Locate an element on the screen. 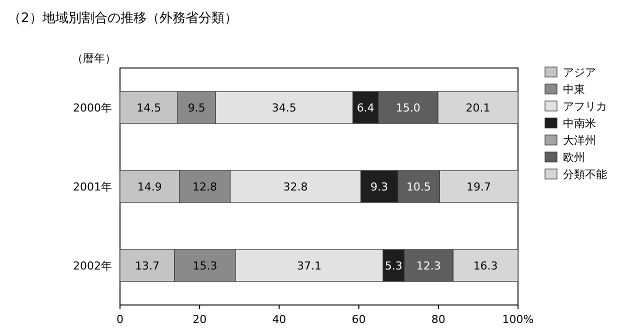 The width and height of the screenshot is (635, 333). legend-label: 大洋州 is located at coordinates (579, 140).